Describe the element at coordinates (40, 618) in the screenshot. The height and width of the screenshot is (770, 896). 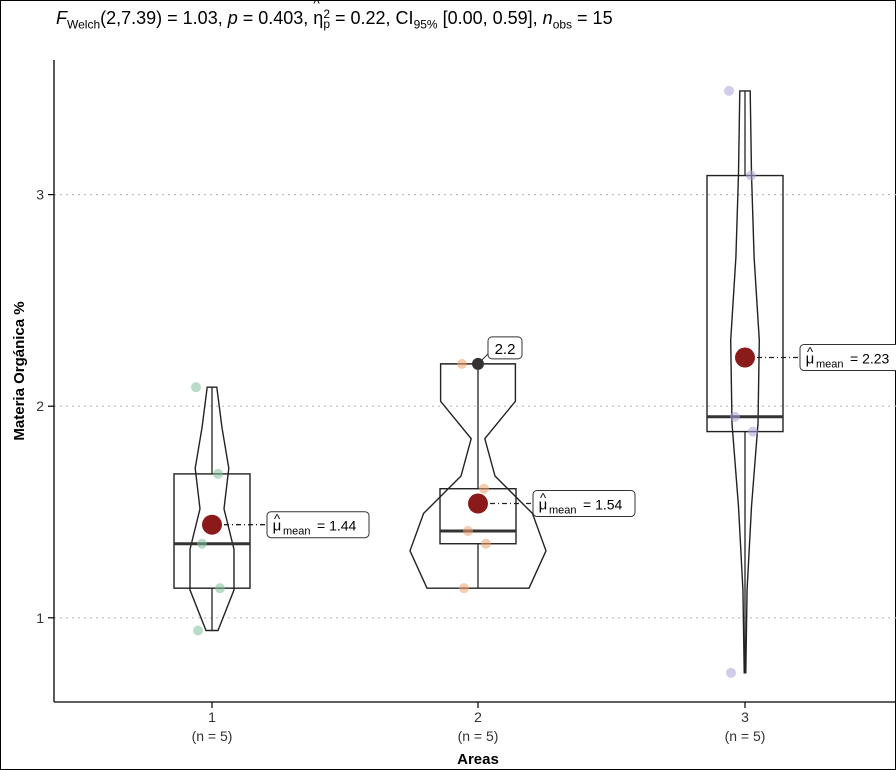
I see `y-tick-label: 1` at that location.